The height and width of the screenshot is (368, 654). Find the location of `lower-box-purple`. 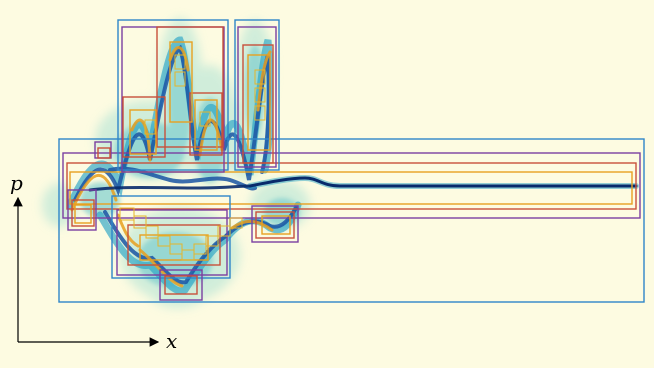

lower-box-purple is located at coordinates (172, 242).